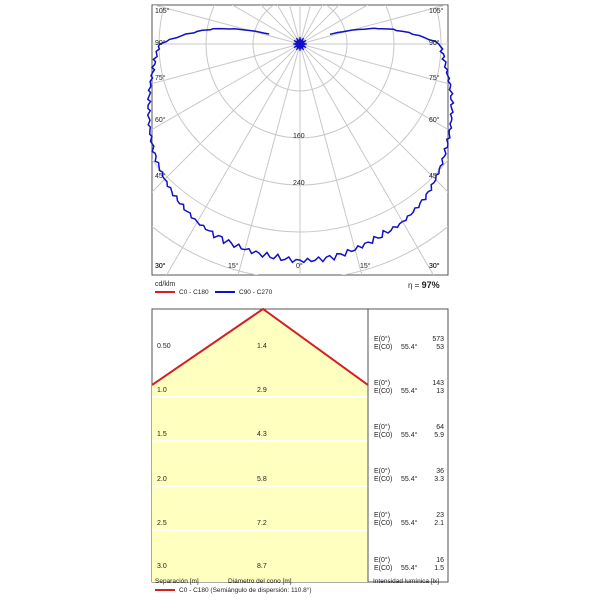 This screenshot has width=600, height=600. Describe the element at coordinates (406, 581) in the screenshot. I see `footer-intensity: Intensidad lumínica [lx]` at that location.